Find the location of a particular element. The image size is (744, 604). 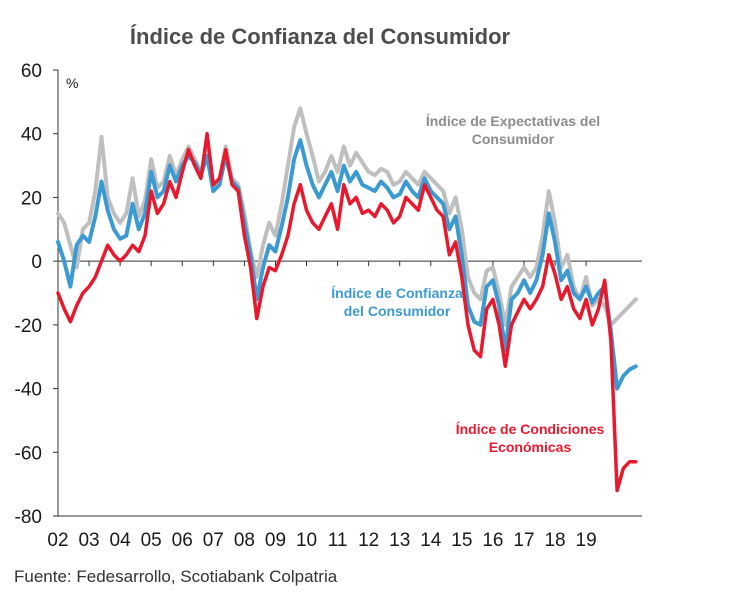

annotation-confianza: Índice de Confianza del Consumidor is located at coordinates (397, 302).